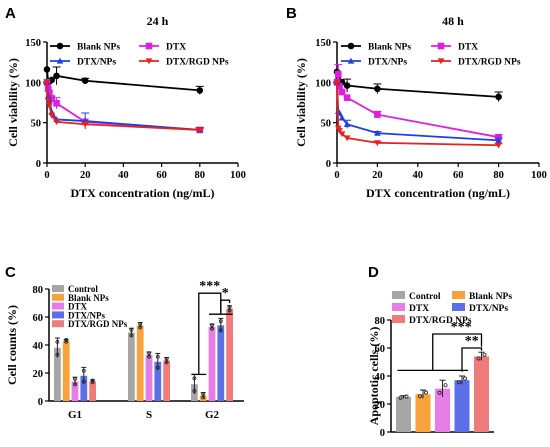  What do you see at coordinates (197, 63) in the screenshot?
I see `p0-legend-label-3: DTX/RGD NPs` at bounding box center [197, 63].